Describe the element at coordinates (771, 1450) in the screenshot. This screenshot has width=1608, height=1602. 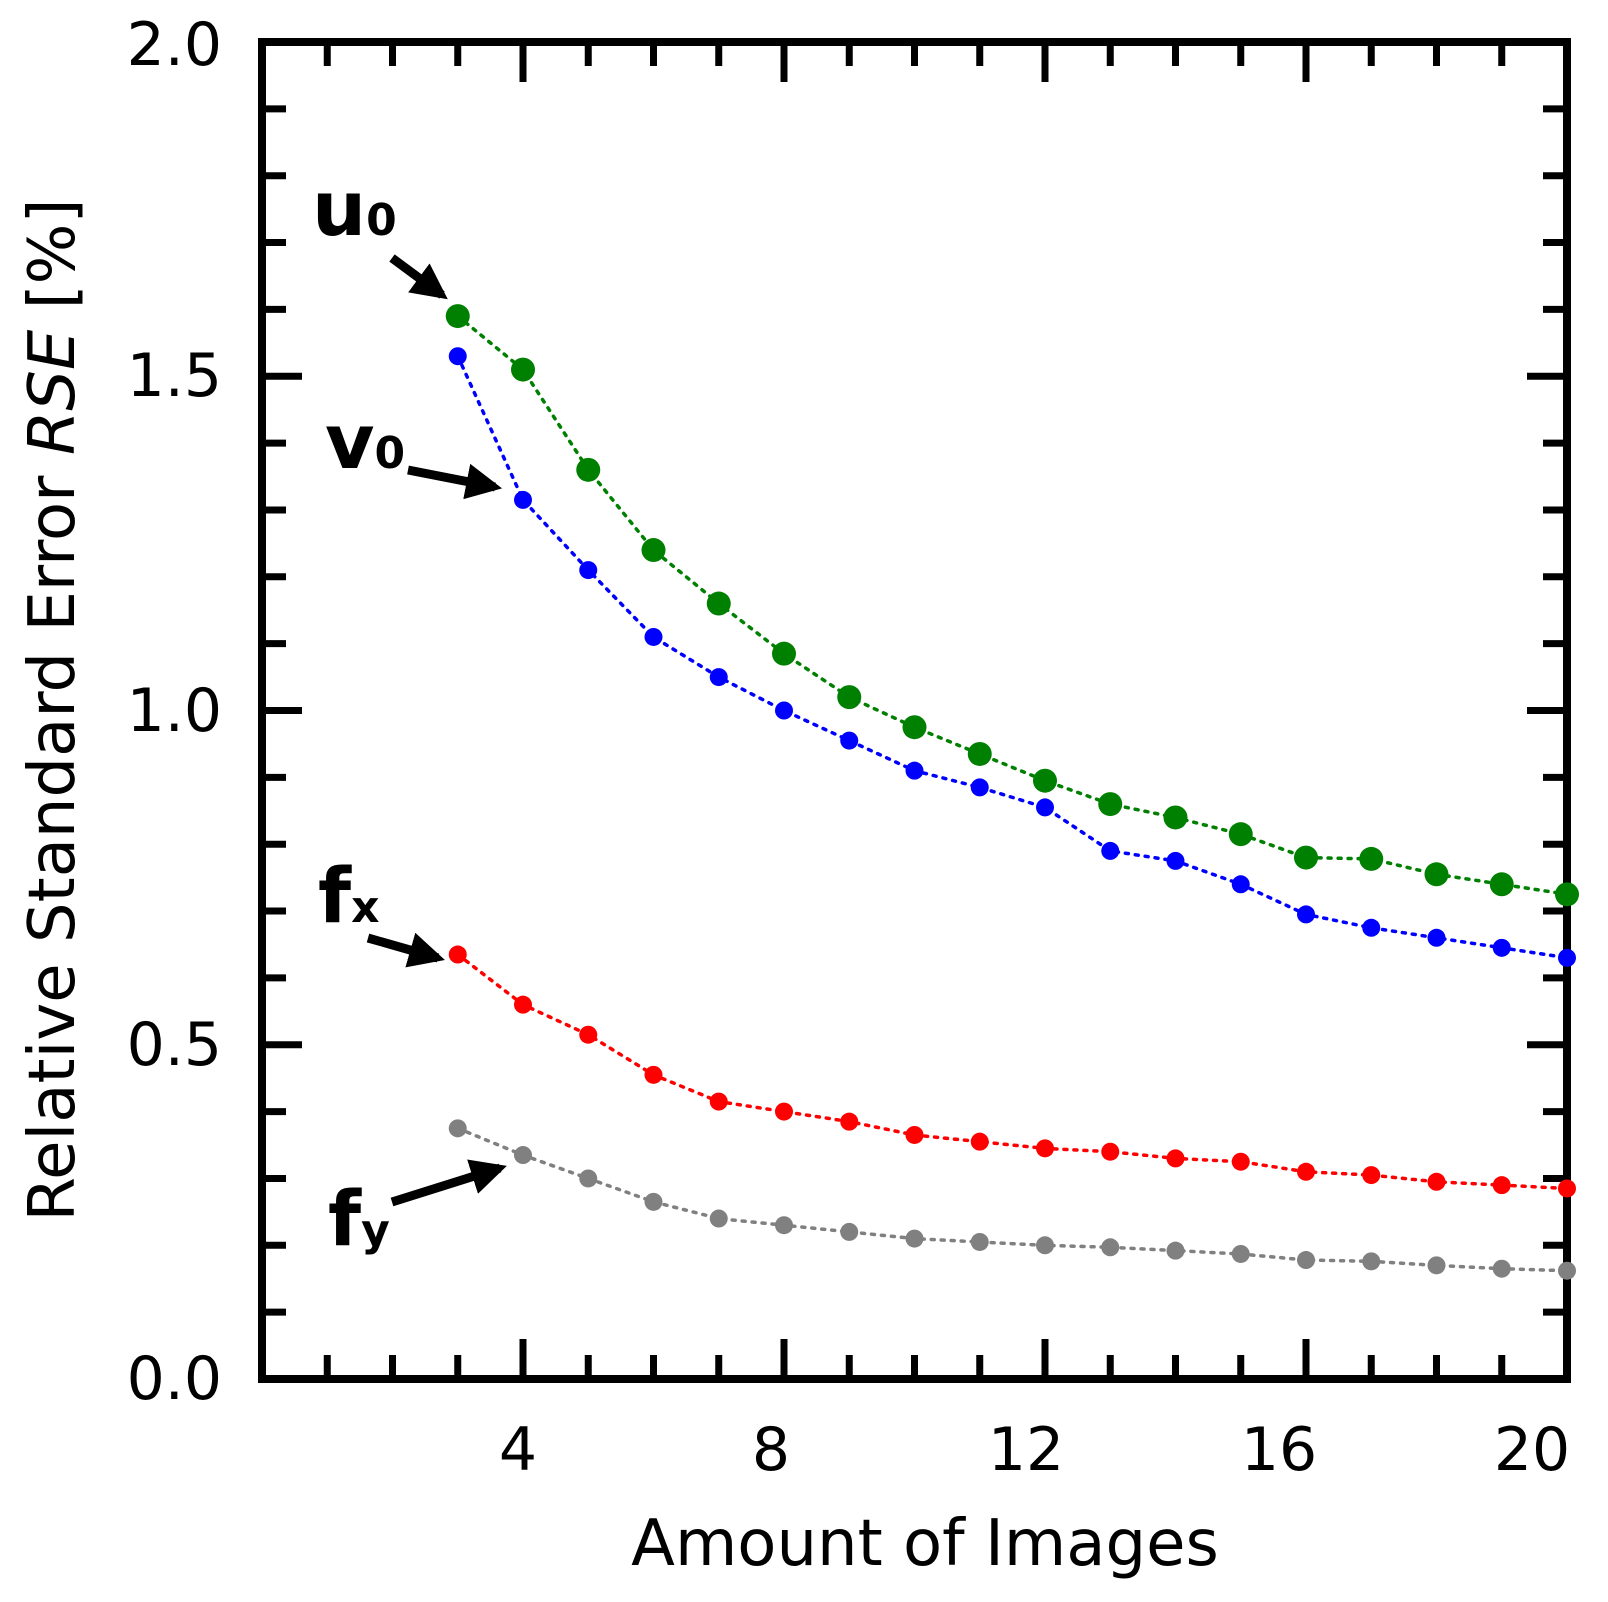
I see `x-tick-label-8: 8` at that location.